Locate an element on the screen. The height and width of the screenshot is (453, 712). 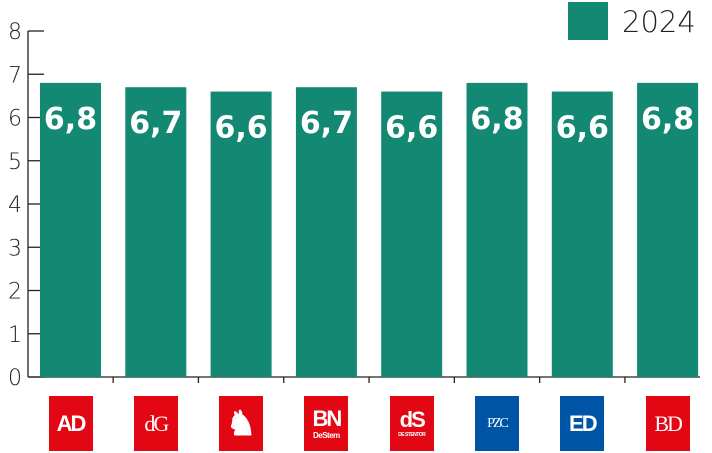
logo-text: PZC is located at coordinates (498, 423).